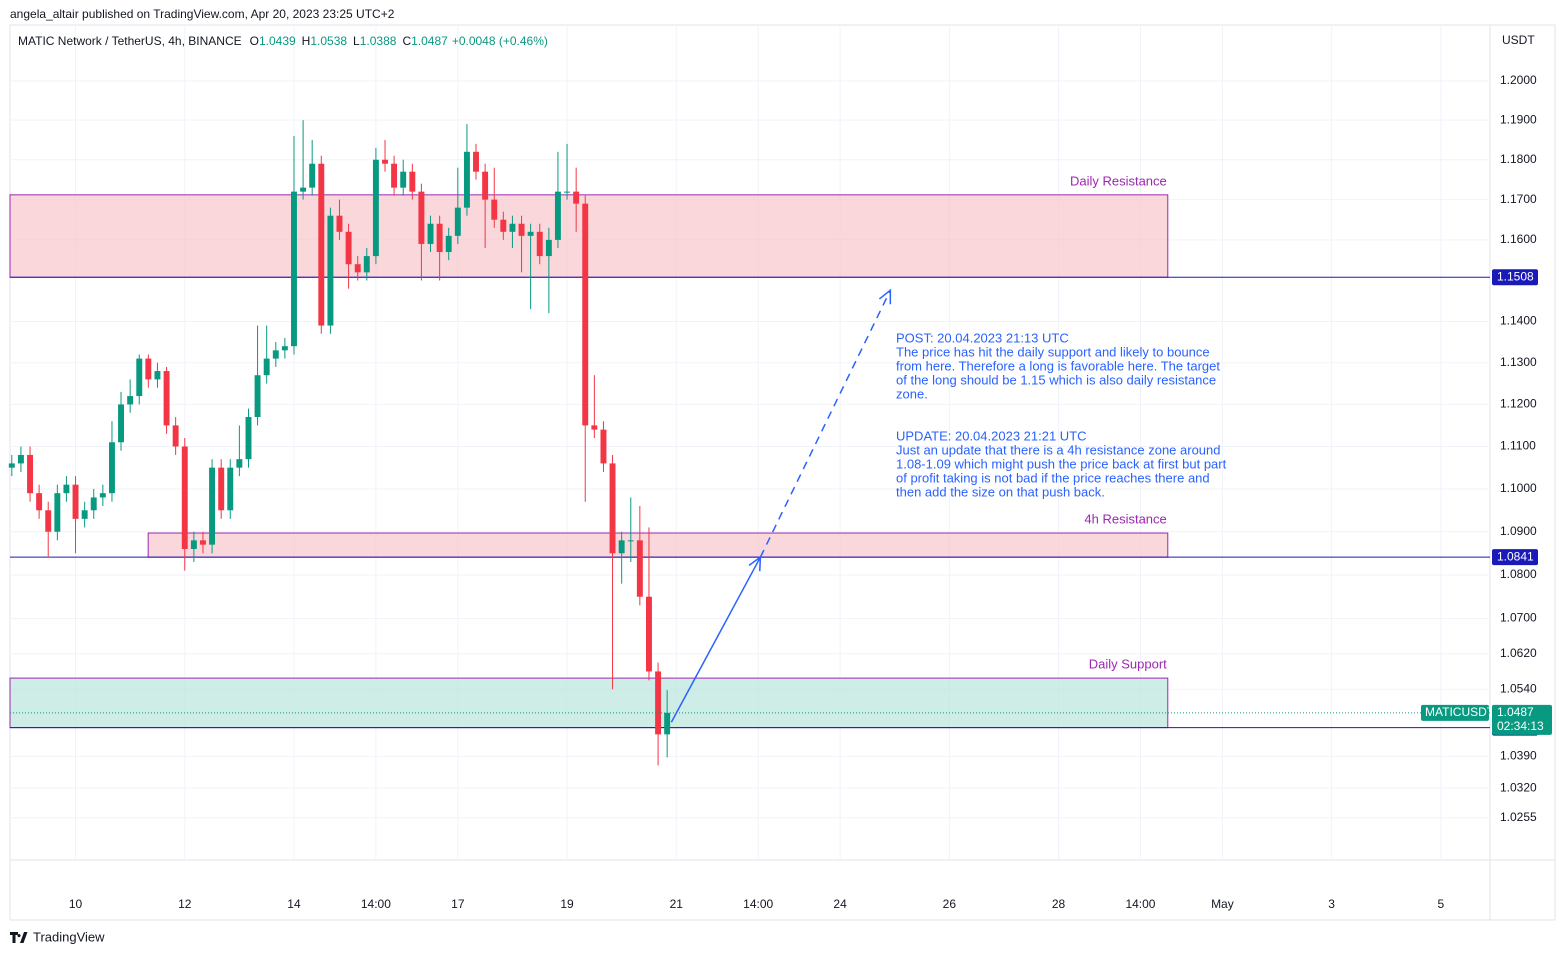  Describe the element at coordinates (306, 41) in the screenshot. I see `ohlc-key: H` at that location.